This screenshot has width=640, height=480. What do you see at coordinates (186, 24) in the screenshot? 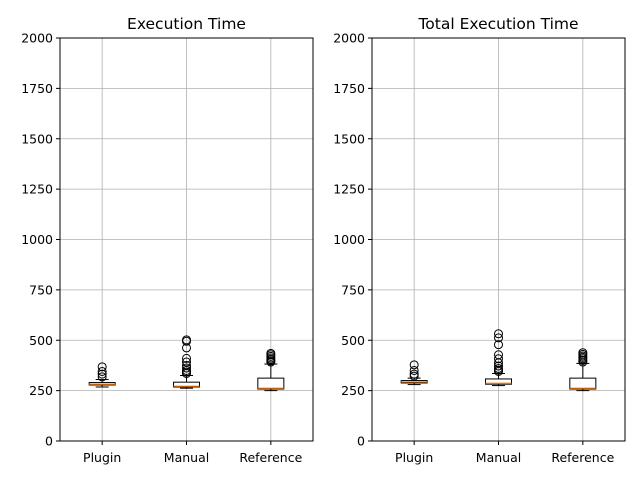
I see `chart-title: Execution Time` at bounding box center [186, 24].